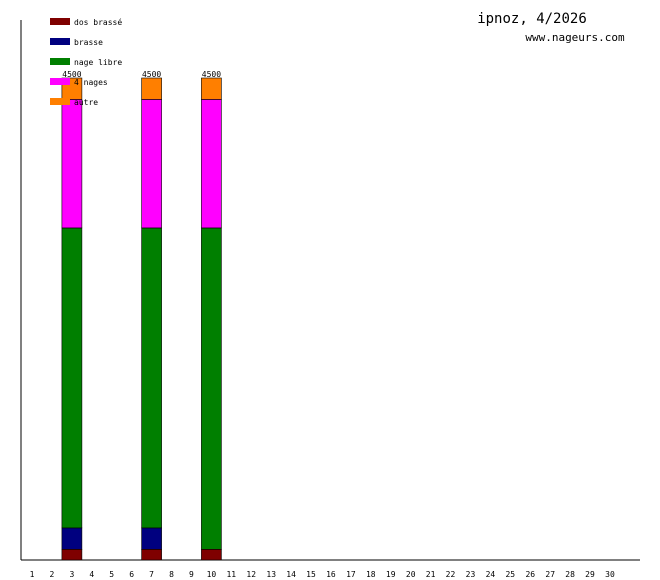  I want to click on x-tick-label: 15, so click(311, 574).